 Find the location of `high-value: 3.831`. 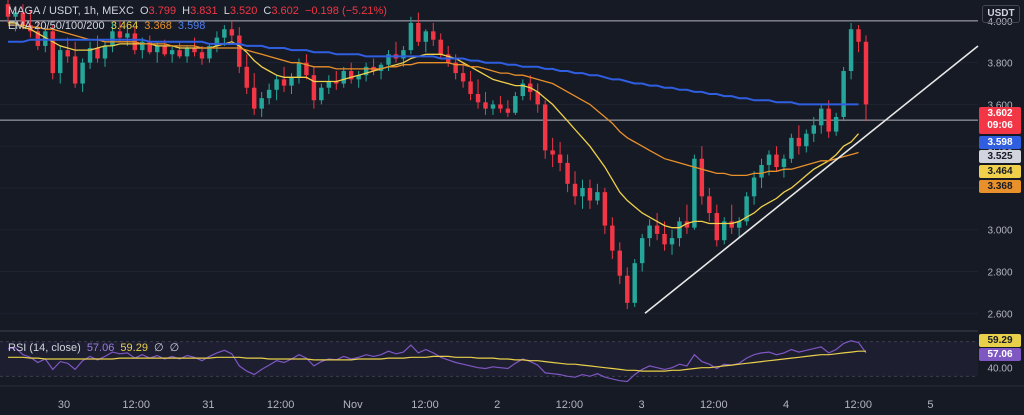

high-value: 3.831 is located at coordinates (204, 11).